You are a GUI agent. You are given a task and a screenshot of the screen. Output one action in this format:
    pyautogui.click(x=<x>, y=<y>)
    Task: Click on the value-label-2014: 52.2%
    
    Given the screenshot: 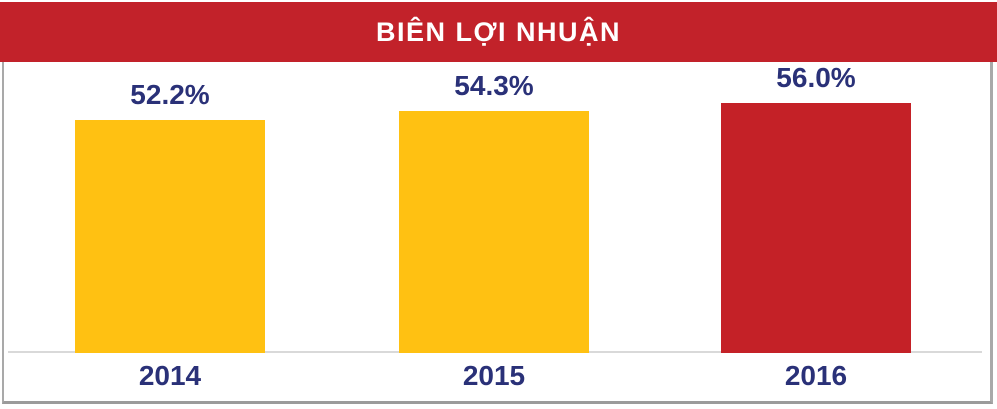 What is the action you would take?
    pyautogui.click(x=170, y=94)
    